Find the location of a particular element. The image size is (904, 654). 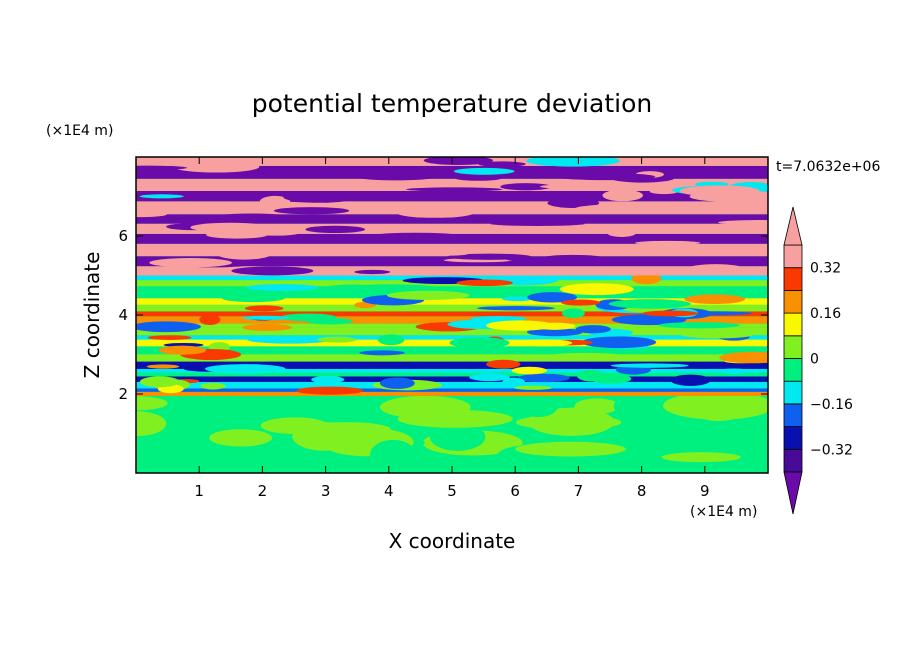

x-unit-label: (×1E4 m) is located at coordinates (723, 512).